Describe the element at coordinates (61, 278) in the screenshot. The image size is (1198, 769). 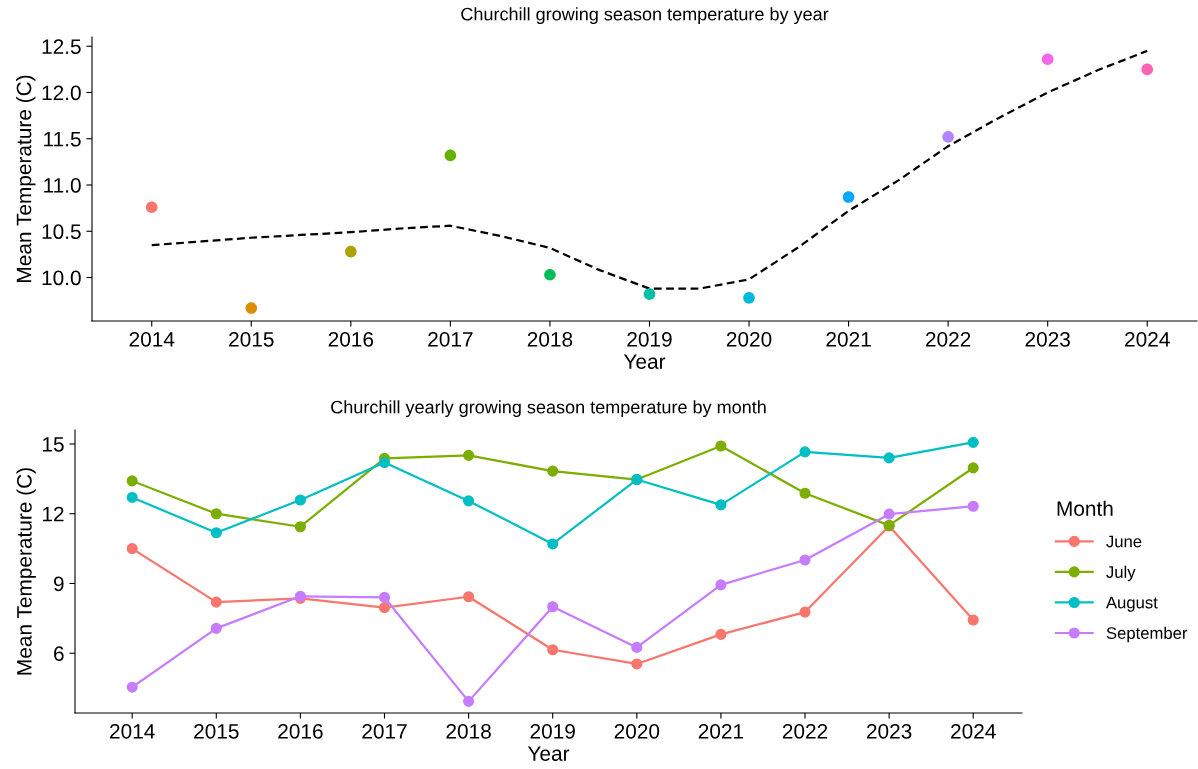
I see `y-tick-label: 10.0` at that location.